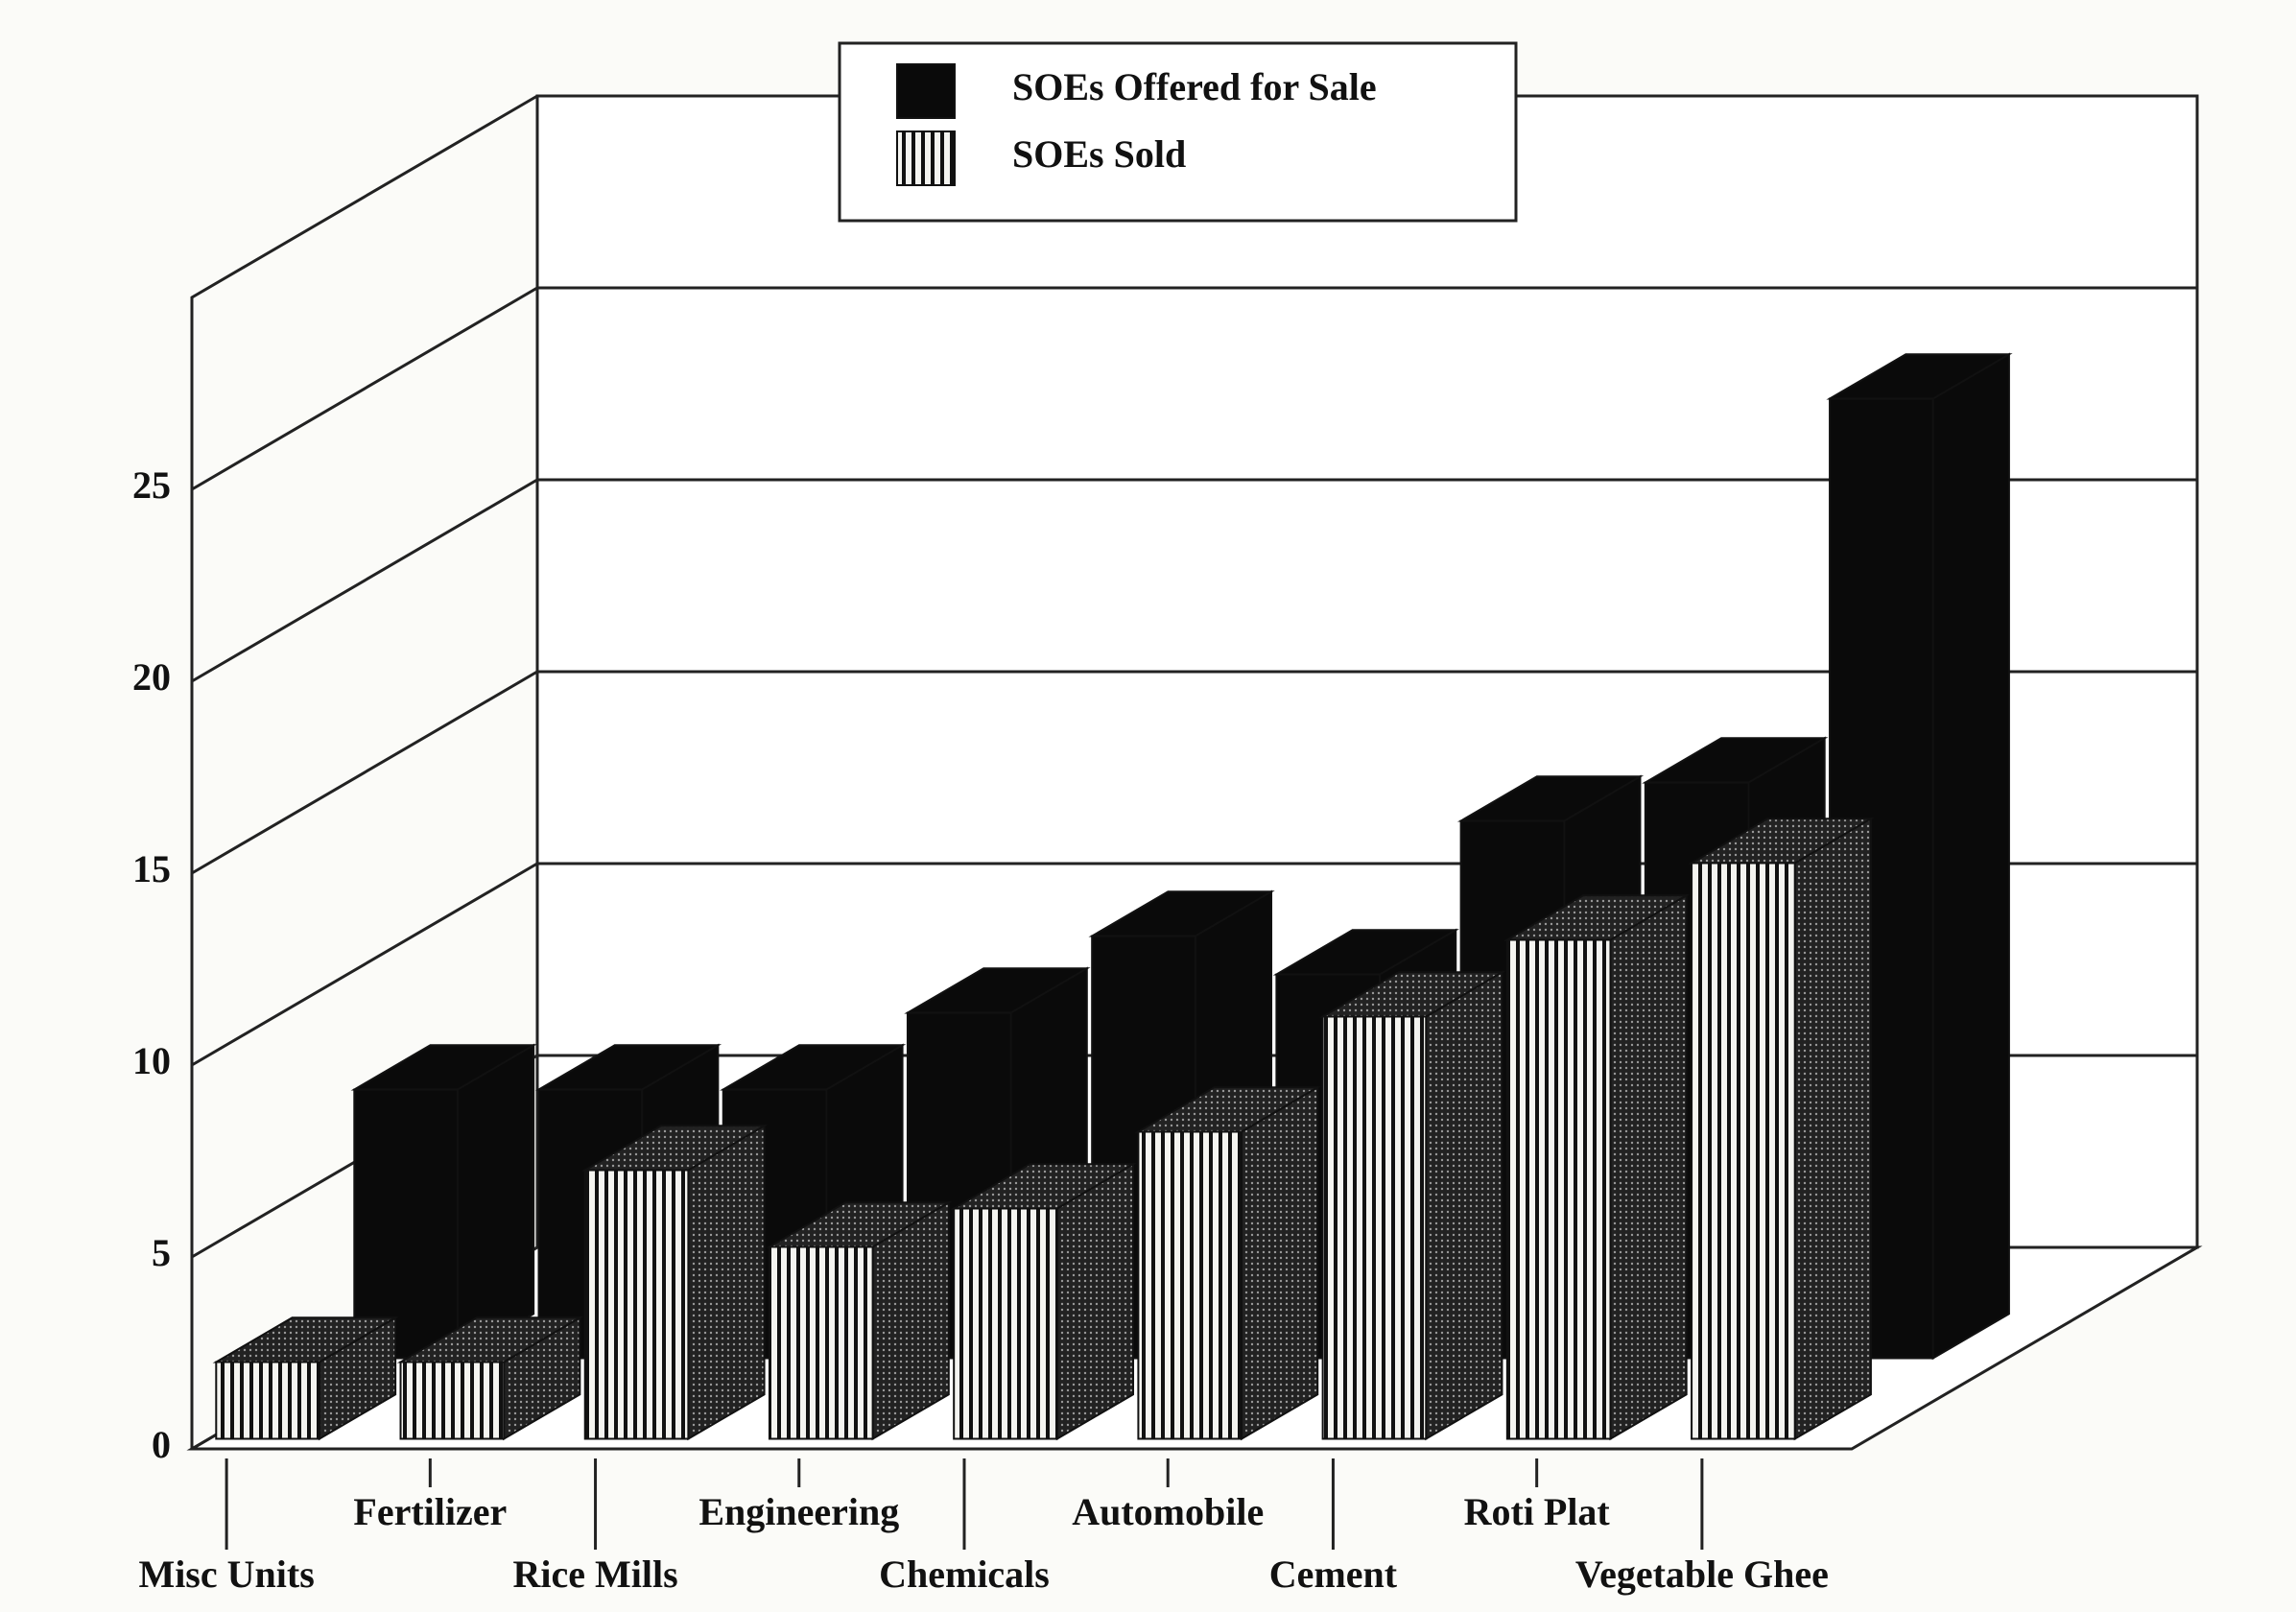 Image resolution: width=2296 pixels, height=1612 pixels. I want to click on x-tick-label: Vegetable Ghee, so click(1702, 1575).